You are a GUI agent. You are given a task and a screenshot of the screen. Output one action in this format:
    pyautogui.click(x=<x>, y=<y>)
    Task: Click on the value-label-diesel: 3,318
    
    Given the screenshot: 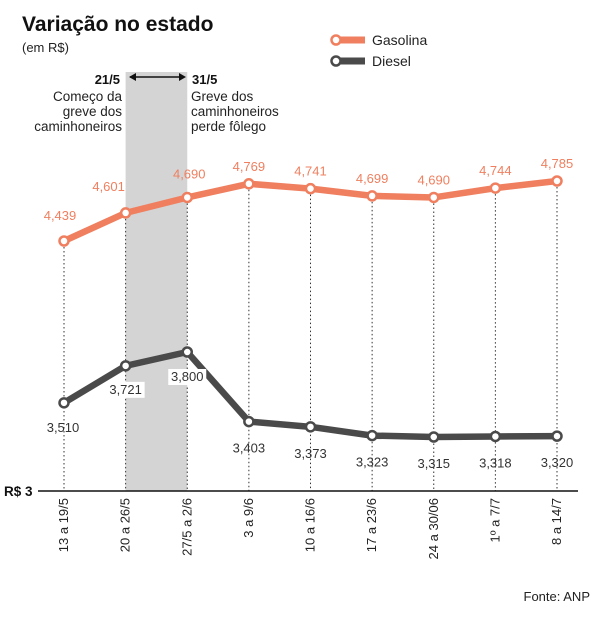 What is the action you would take?
    pyautogui.click(x=495, y=462)
    